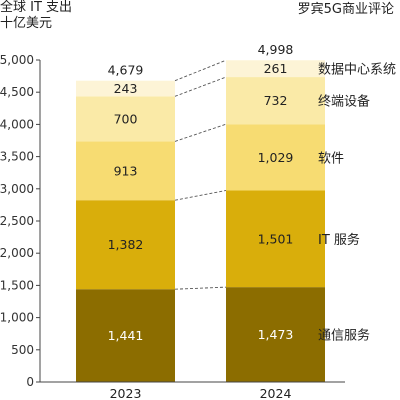  What do you see at coordinates (276, 49) in the screenshot?
I see `total-label: 4,998` at bounding box center [276, 49].